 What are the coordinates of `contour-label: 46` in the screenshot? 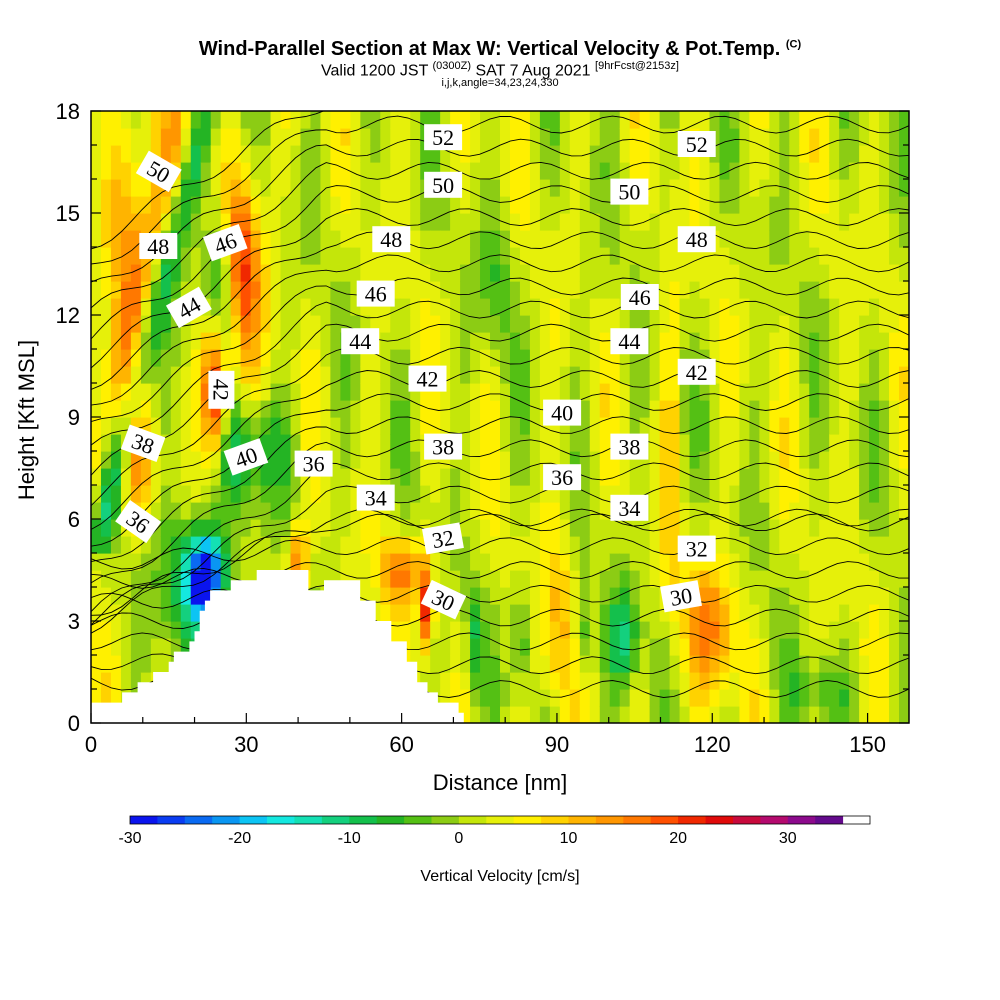 It's located at (225, 242).